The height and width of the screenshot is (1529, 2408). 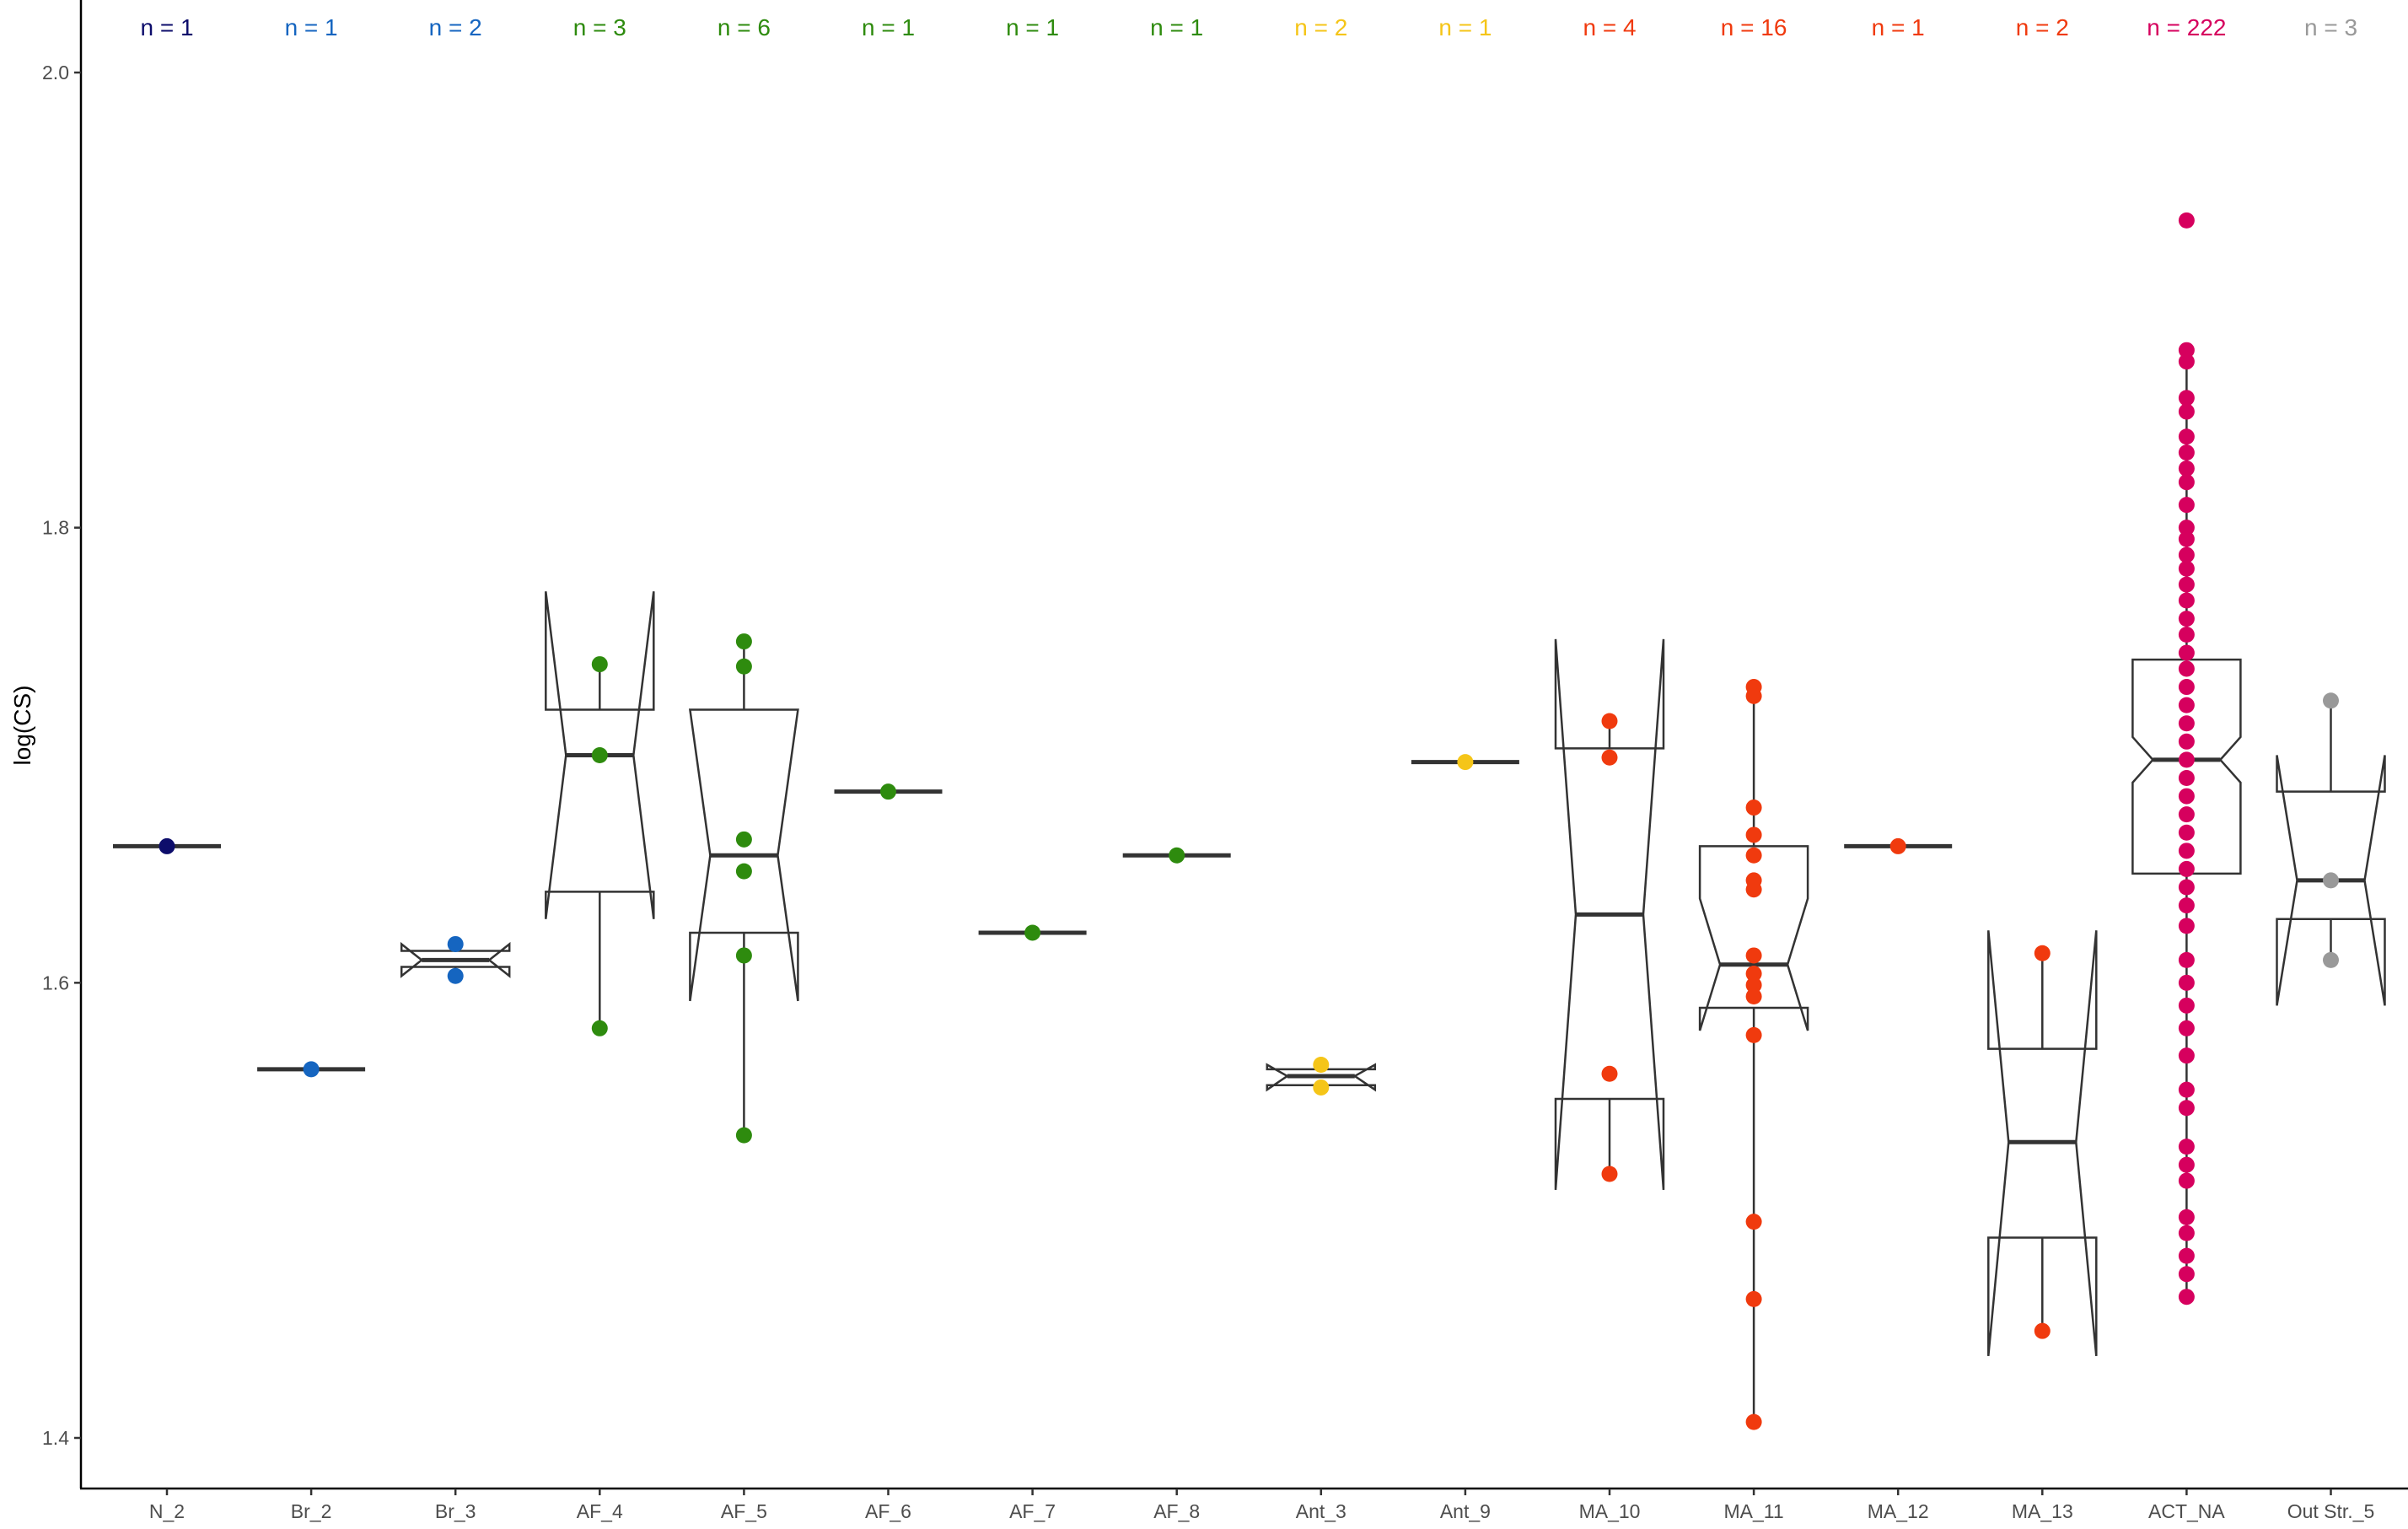 What do you see at coordinates (745, 27) in the screenshot?
I see `n-count-label: n = 6` at bounding box center [745, 27].